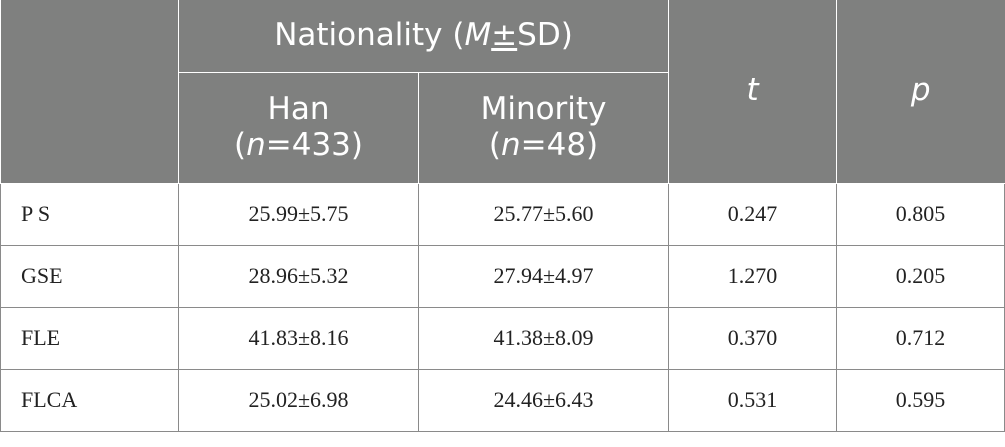 The height and width of the screenshot is (447, 1005). What do you see at coordinates (543, 338) in the screenshot?
I see `minority-value: 41.38±8.09` at bounding box center [543, 338].